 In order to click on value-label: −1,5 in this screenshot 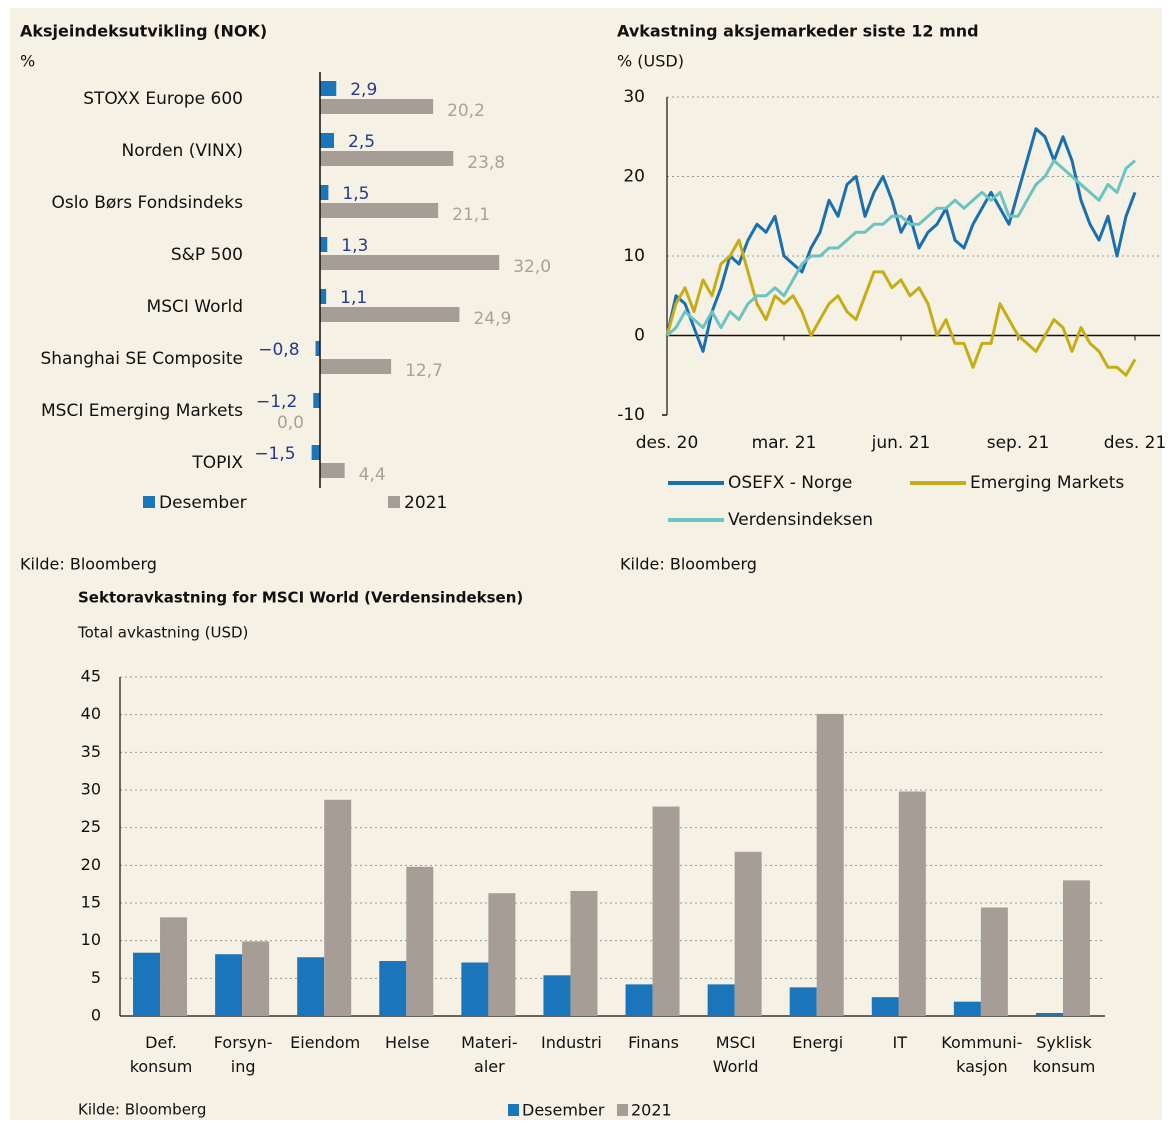, I will do `click(274, 454)`.